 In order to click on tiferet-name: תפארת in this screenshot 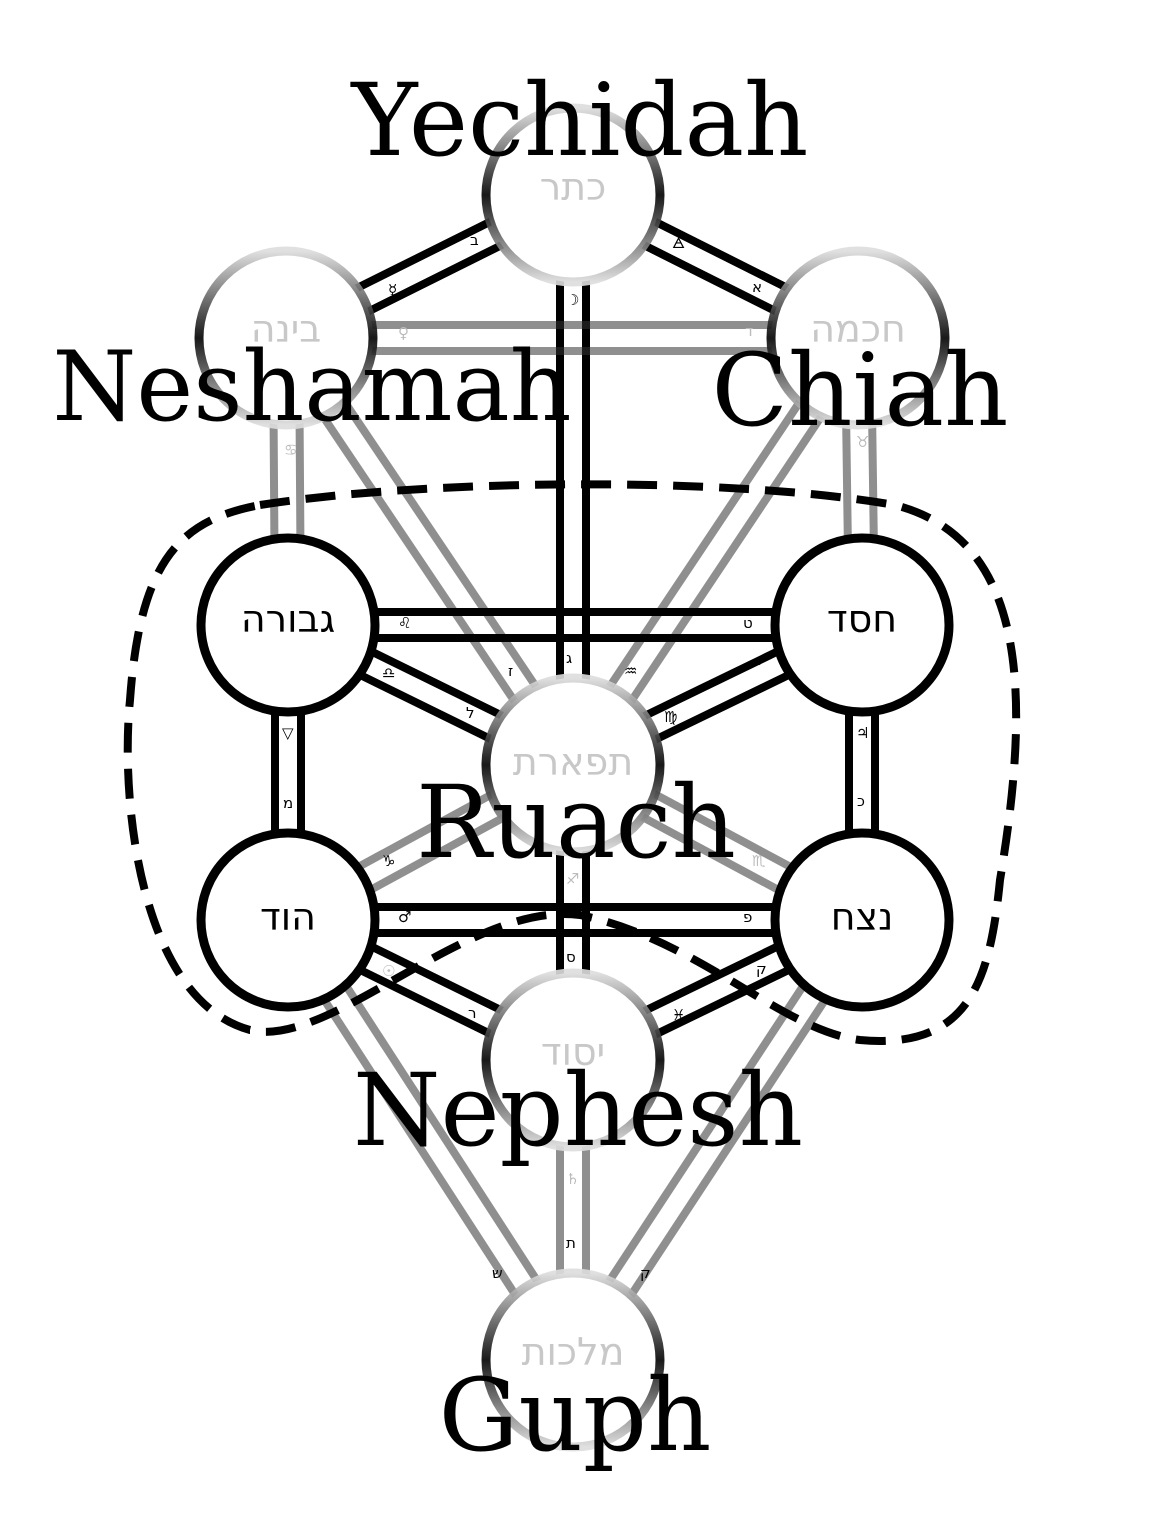, I will do `click(573, 762)`.